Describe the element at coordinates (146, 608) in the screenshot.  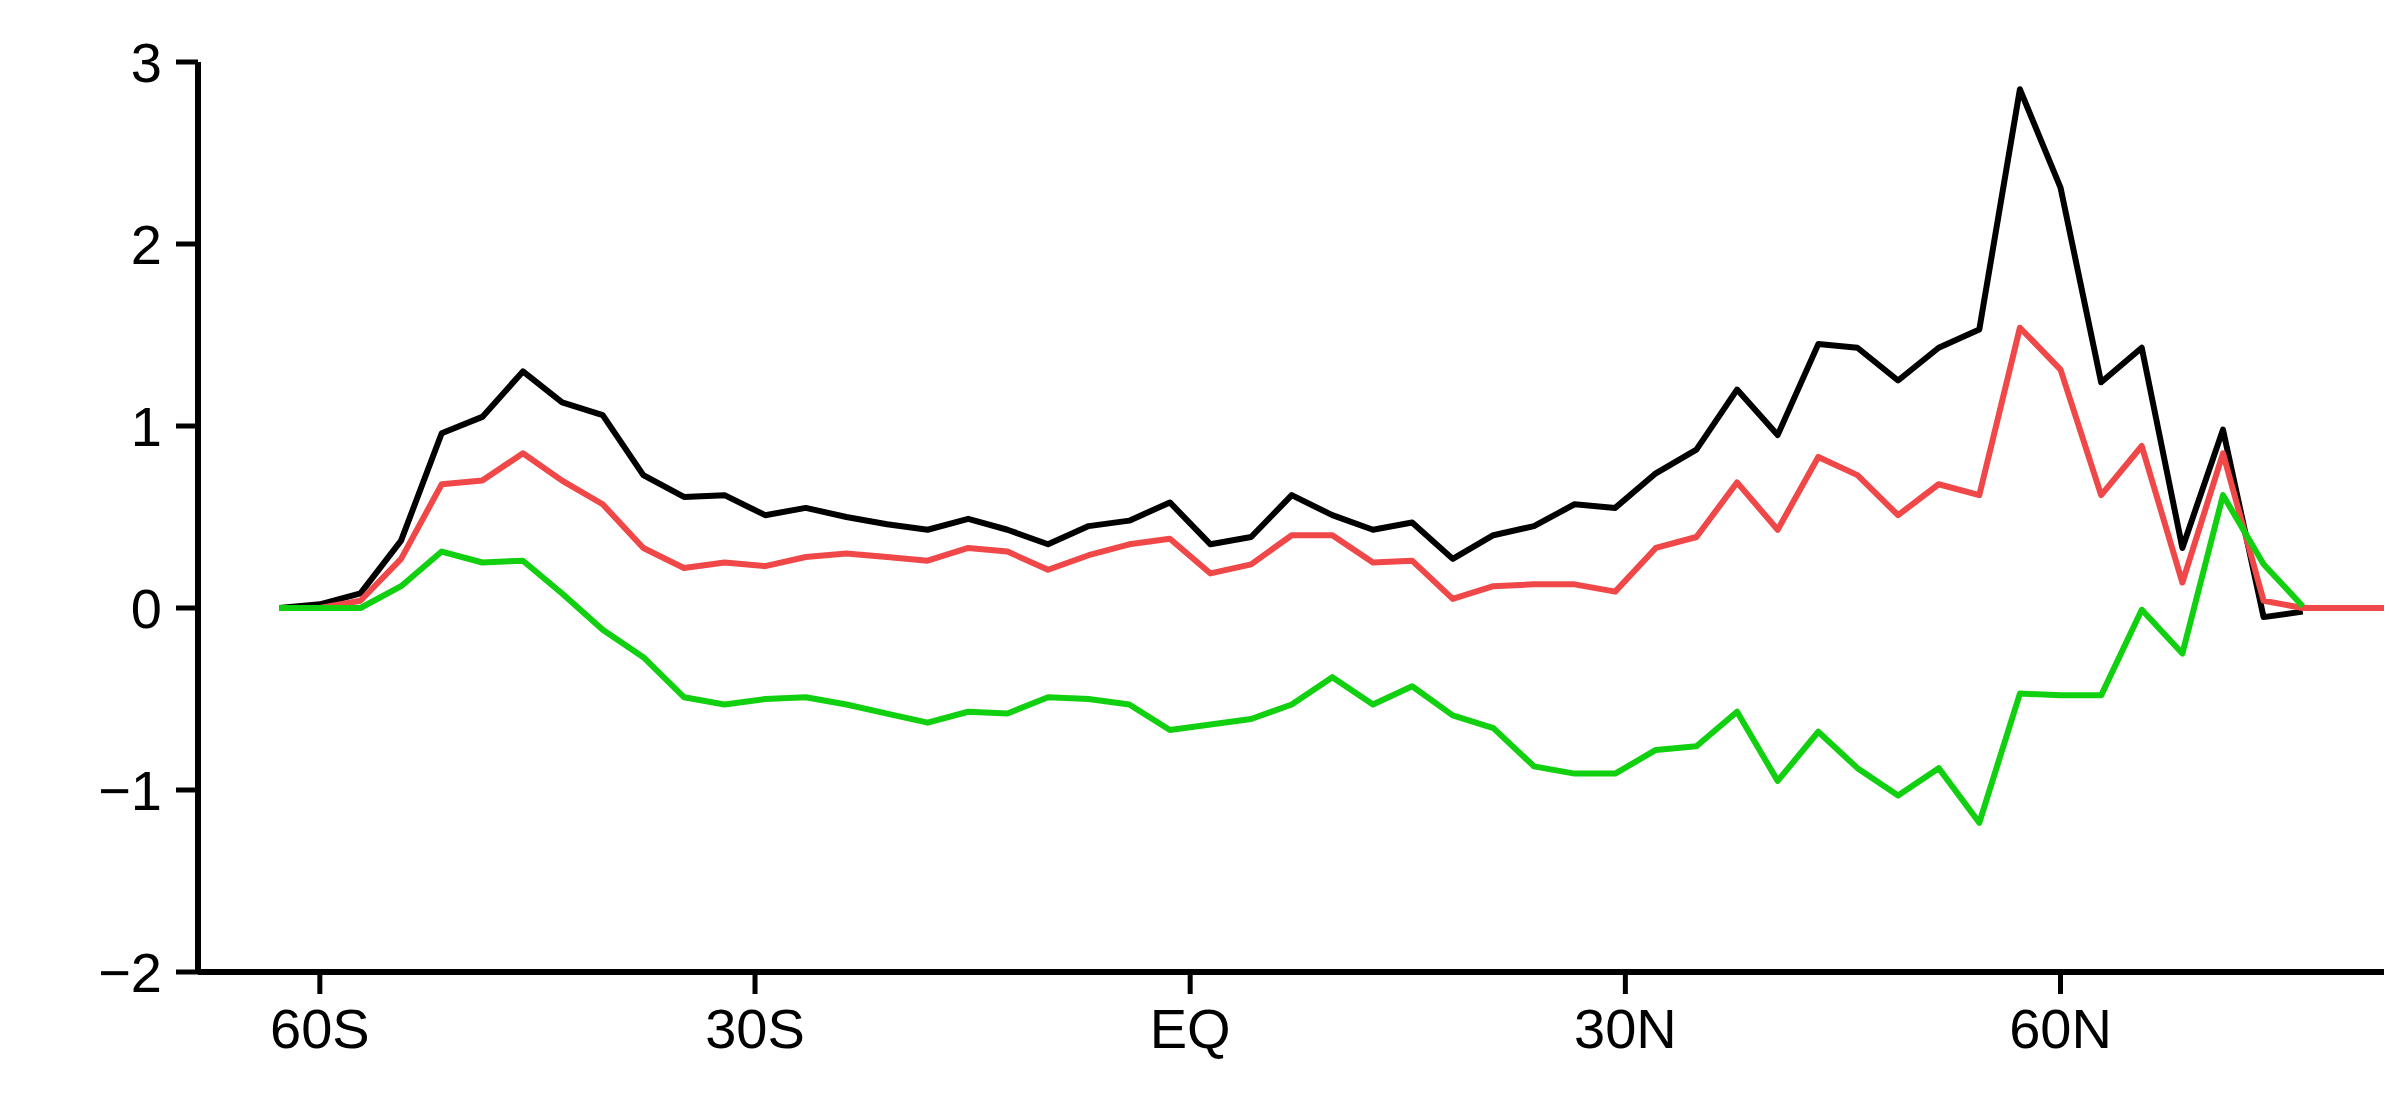
I see `y-tick-label: 0` at that location.